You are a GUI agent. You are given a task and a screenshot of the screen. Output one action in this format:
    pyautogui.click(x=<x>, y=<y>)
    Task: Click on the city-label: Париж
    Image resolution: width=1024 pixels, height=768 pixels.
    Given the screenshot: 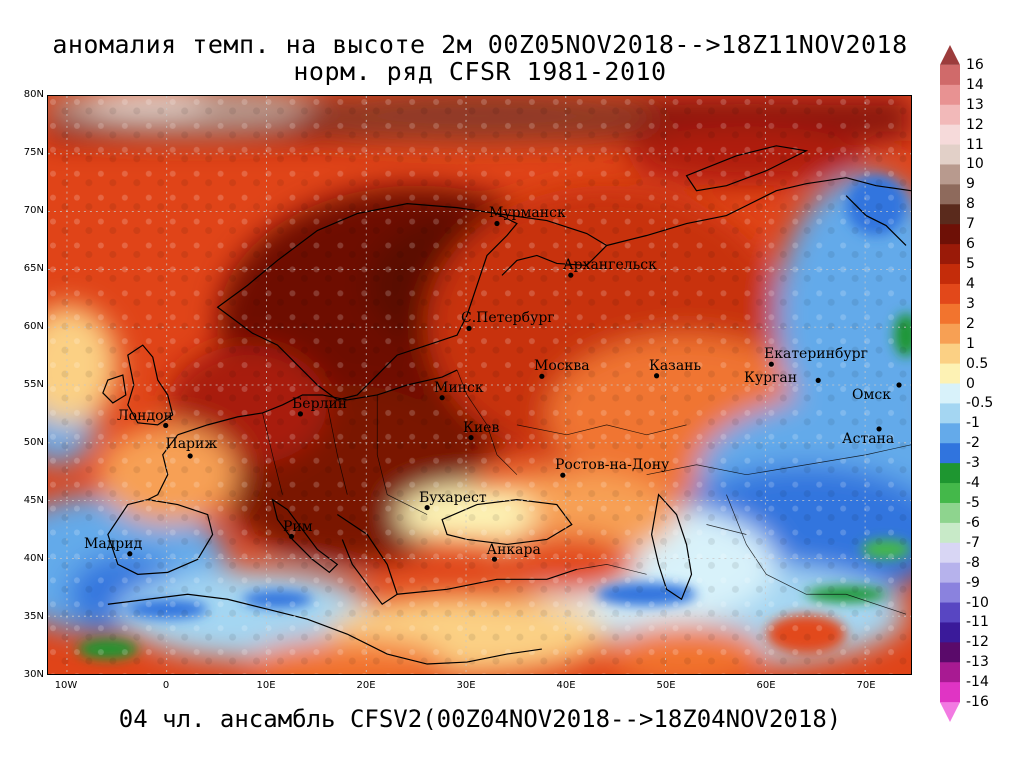 What is the action you would take?
    pyautogui.click(x=191, y=444)
    